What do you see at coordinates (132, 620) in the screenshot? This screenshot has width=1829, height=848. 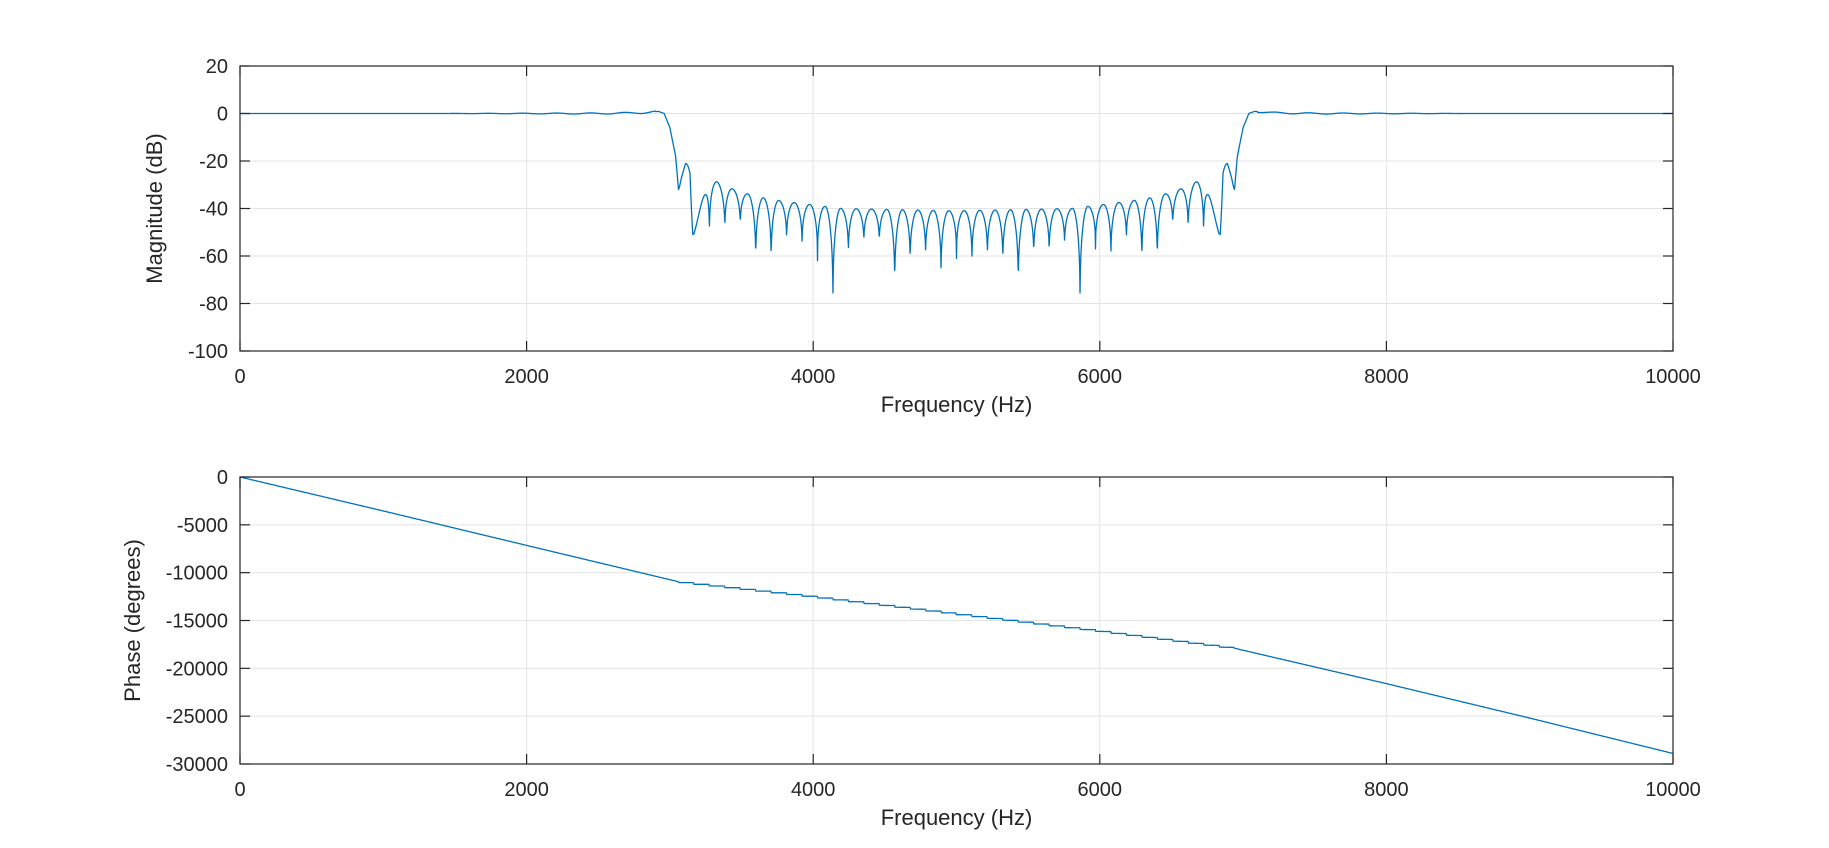 I see `phase-y-axis-label: Phase (degrees)` at bounding box center [132, 620].